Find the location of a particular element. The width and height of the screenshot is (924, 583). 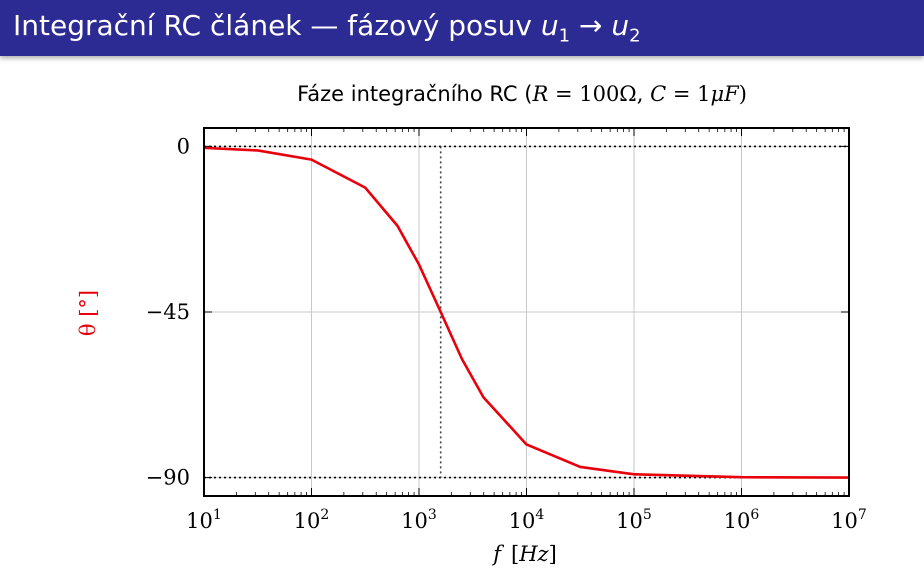

slide-title-var-u2: u is located at coordinates (620, 25).